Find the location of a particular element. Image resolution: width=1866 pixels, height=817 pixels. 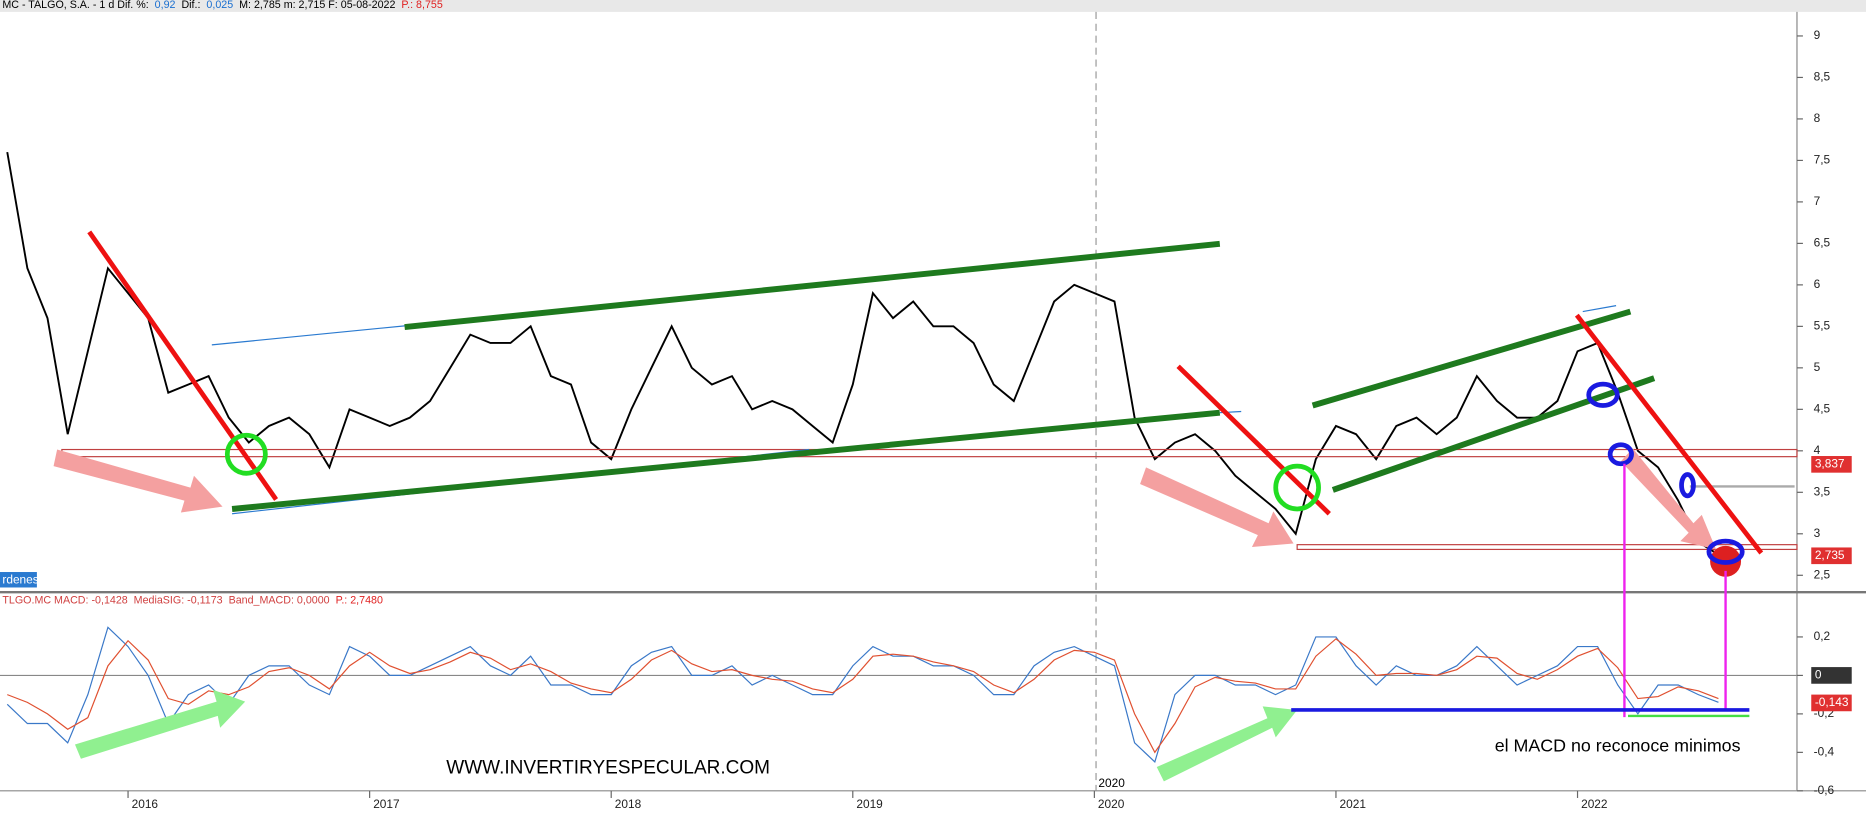

price-marker-label: 3,837 is located at coordinates (1830, 463).